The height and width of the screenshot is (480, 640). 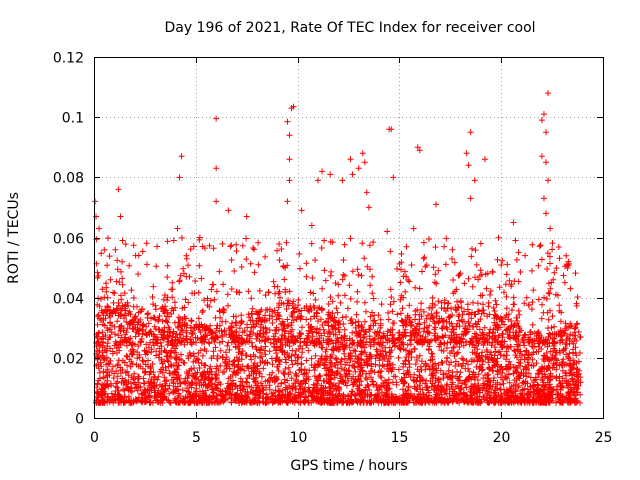 What do you see at coordinates (73, 119) in the screenshot?
I see `y-tick-label: 0.1` at bounding box center [73, 119].